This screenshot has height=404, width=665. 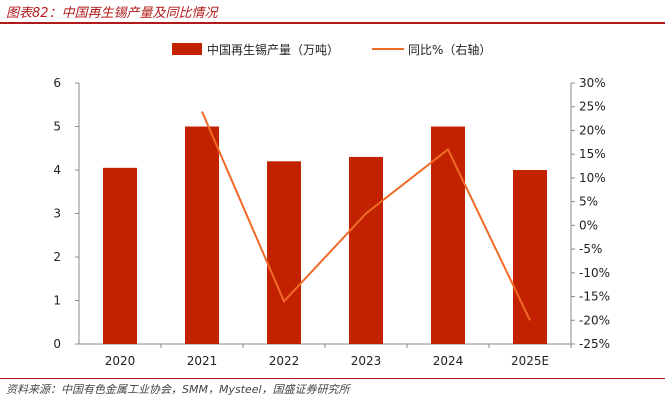 What do you see at coordinates (57, 344) in the screenshot?
I see `left-tick-label: 0` at bounding box center [57, 344].